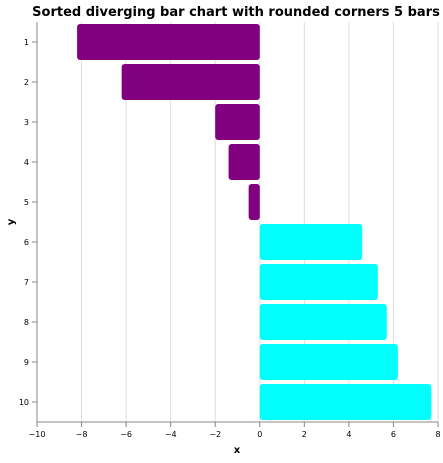 The height and width of the screenshot is (463, 443). I want to click on y-tick-label: 8, so click(26, 322).